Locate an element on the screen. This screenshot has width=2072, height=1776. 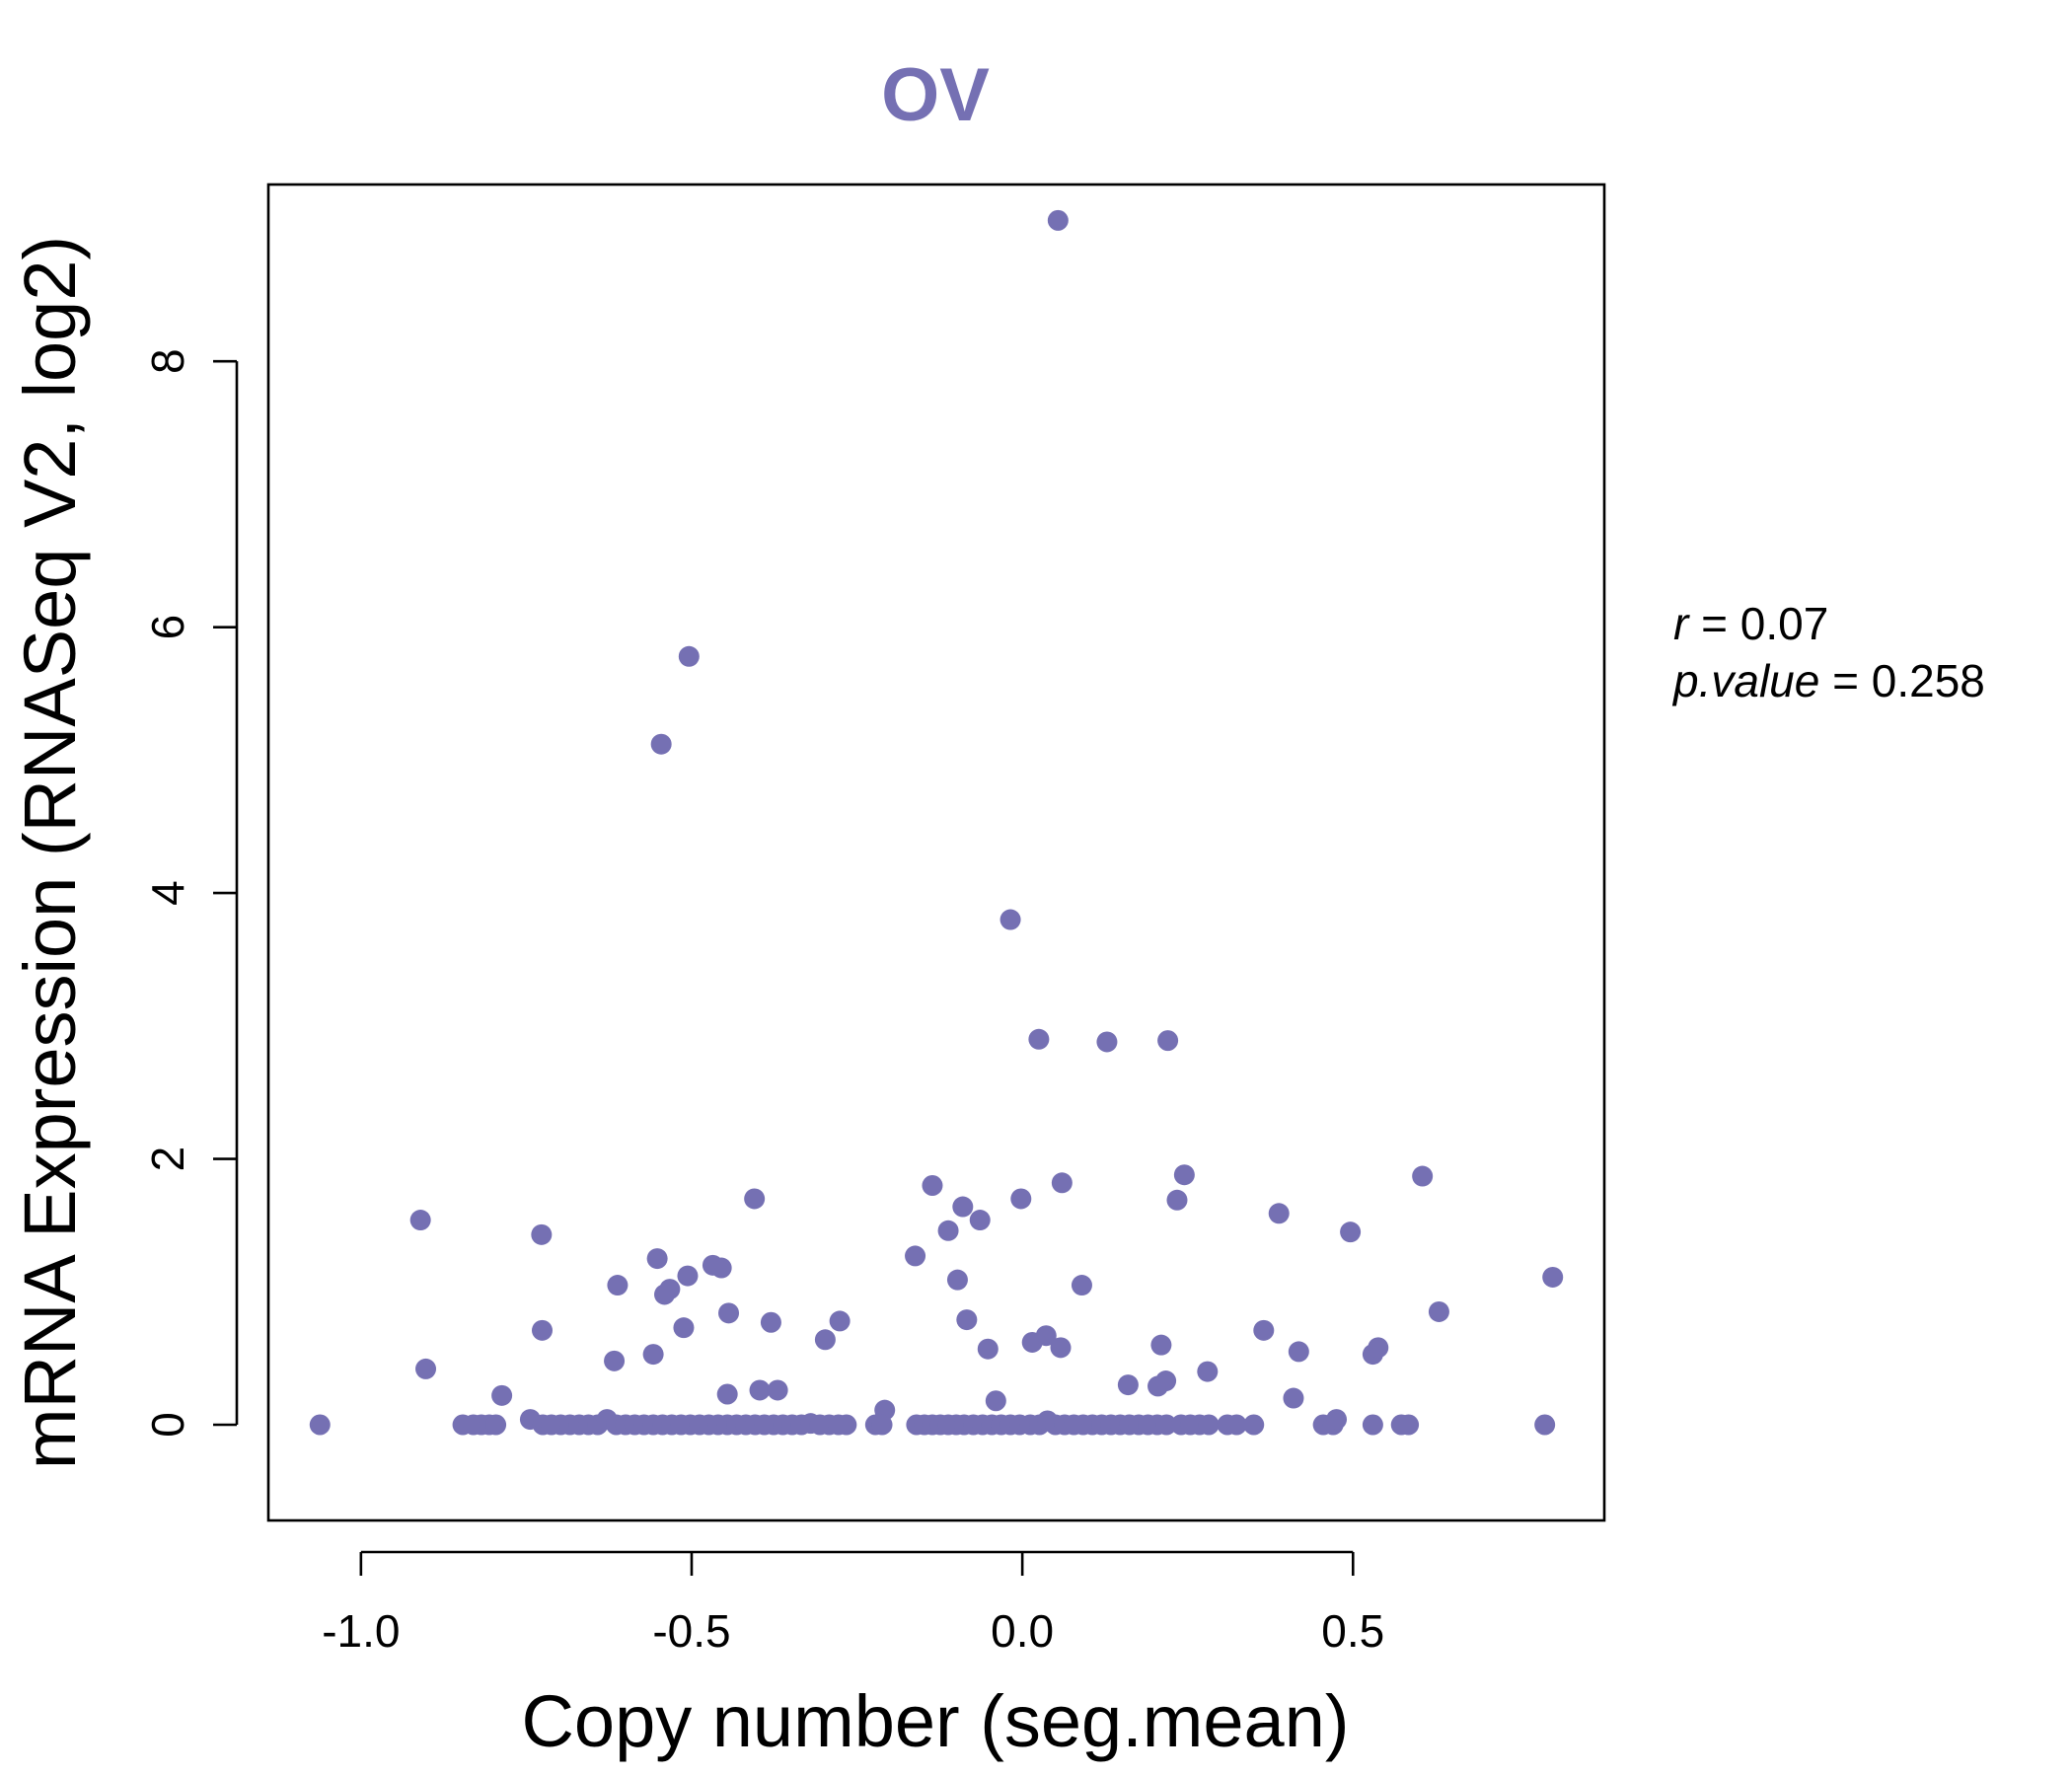
x-tick-label-0: -1.0 is located at coordinates (361, 1631).